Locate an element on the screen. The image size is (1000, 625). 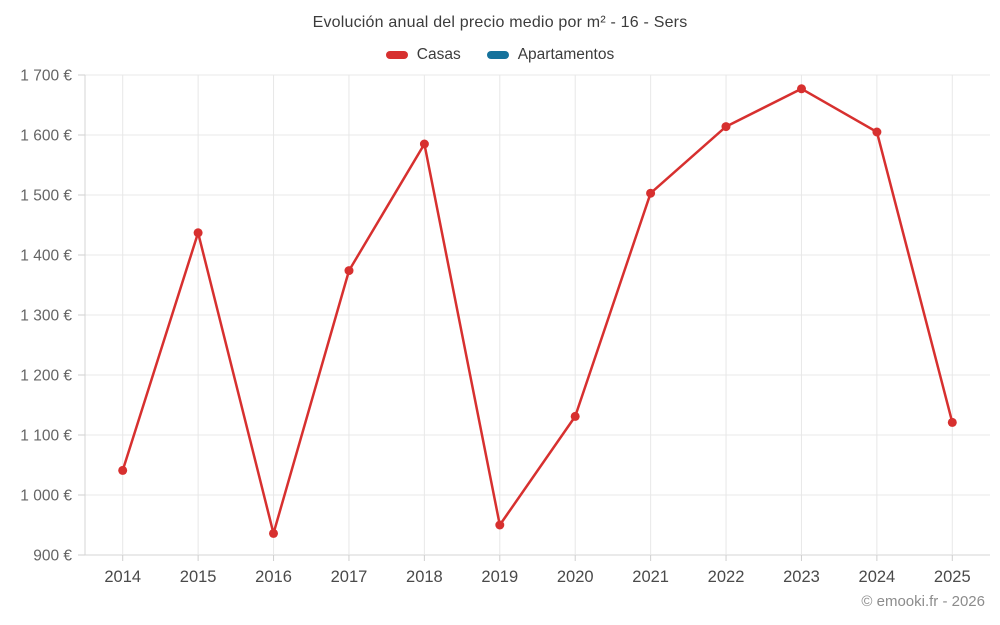
data-point-casas-2017 is located at coordinates (349, 271).